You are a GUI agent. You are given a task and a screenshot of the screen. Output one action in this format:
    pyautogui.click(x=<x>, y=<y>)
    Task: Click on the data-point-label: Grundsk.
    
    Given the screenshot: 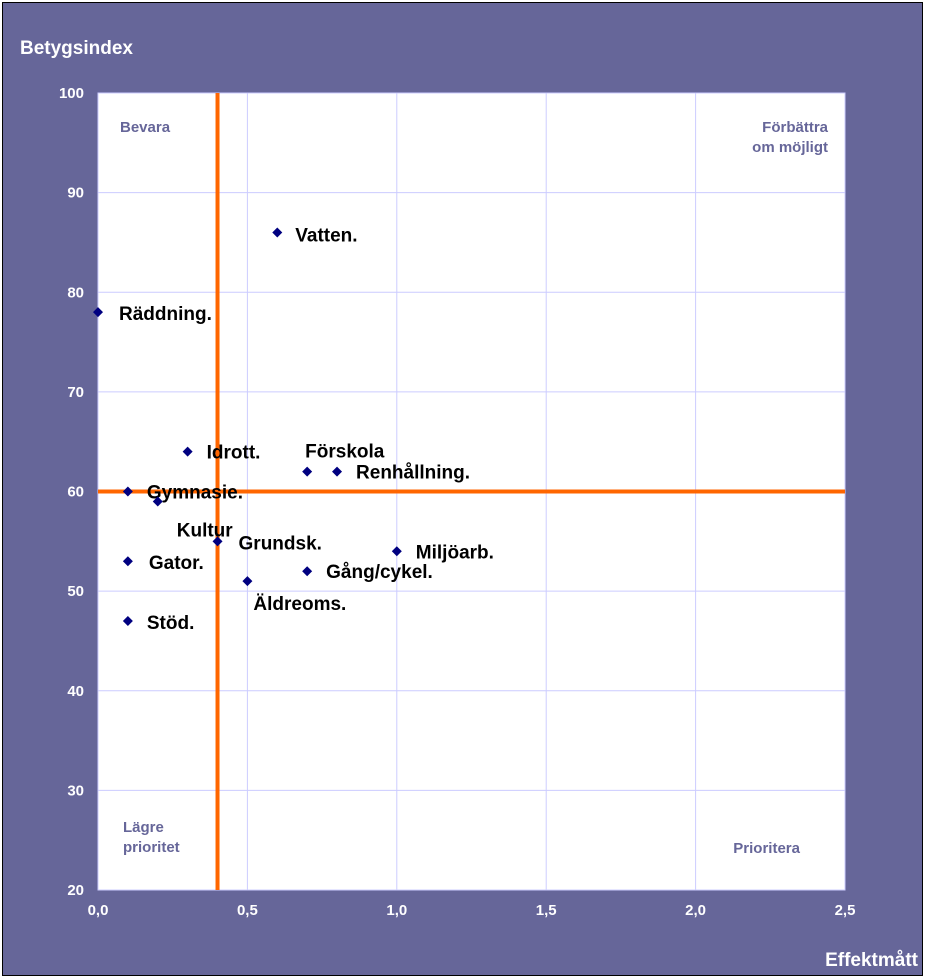 What is the action you would take?
    pyautogui.click(x=280, y=543)
    